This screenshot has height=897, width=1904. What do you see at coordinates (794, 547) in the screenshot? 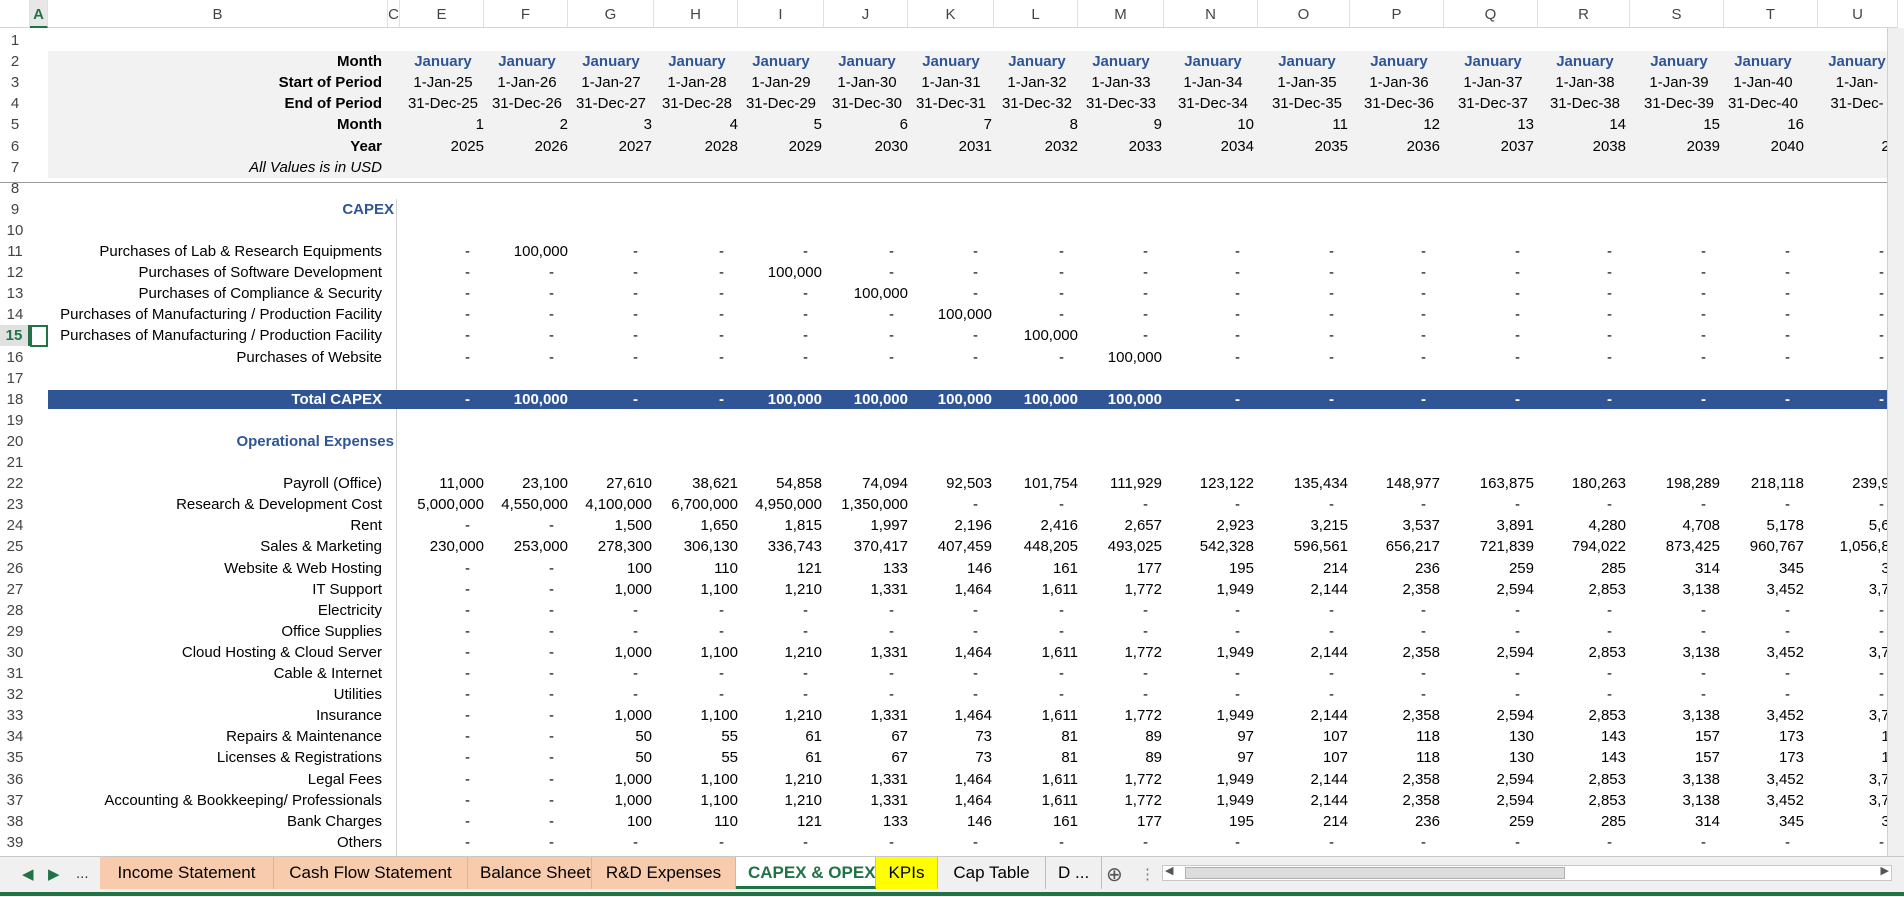
I see `opex-value-cell: 336,743` at bounding box center [794, 547].